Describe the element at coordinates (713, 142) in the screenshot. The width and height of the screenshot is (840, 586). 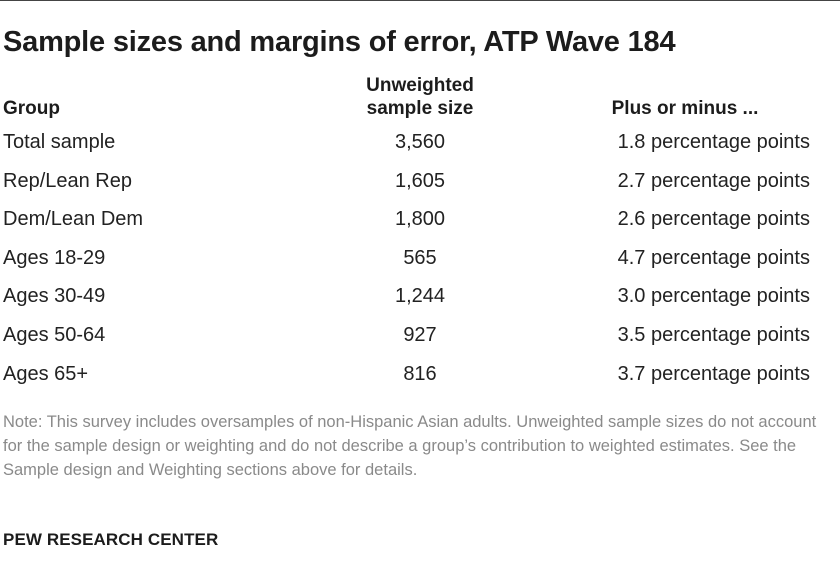
I see `cell-margin-of-error: 1.8 percentage points` at that location.